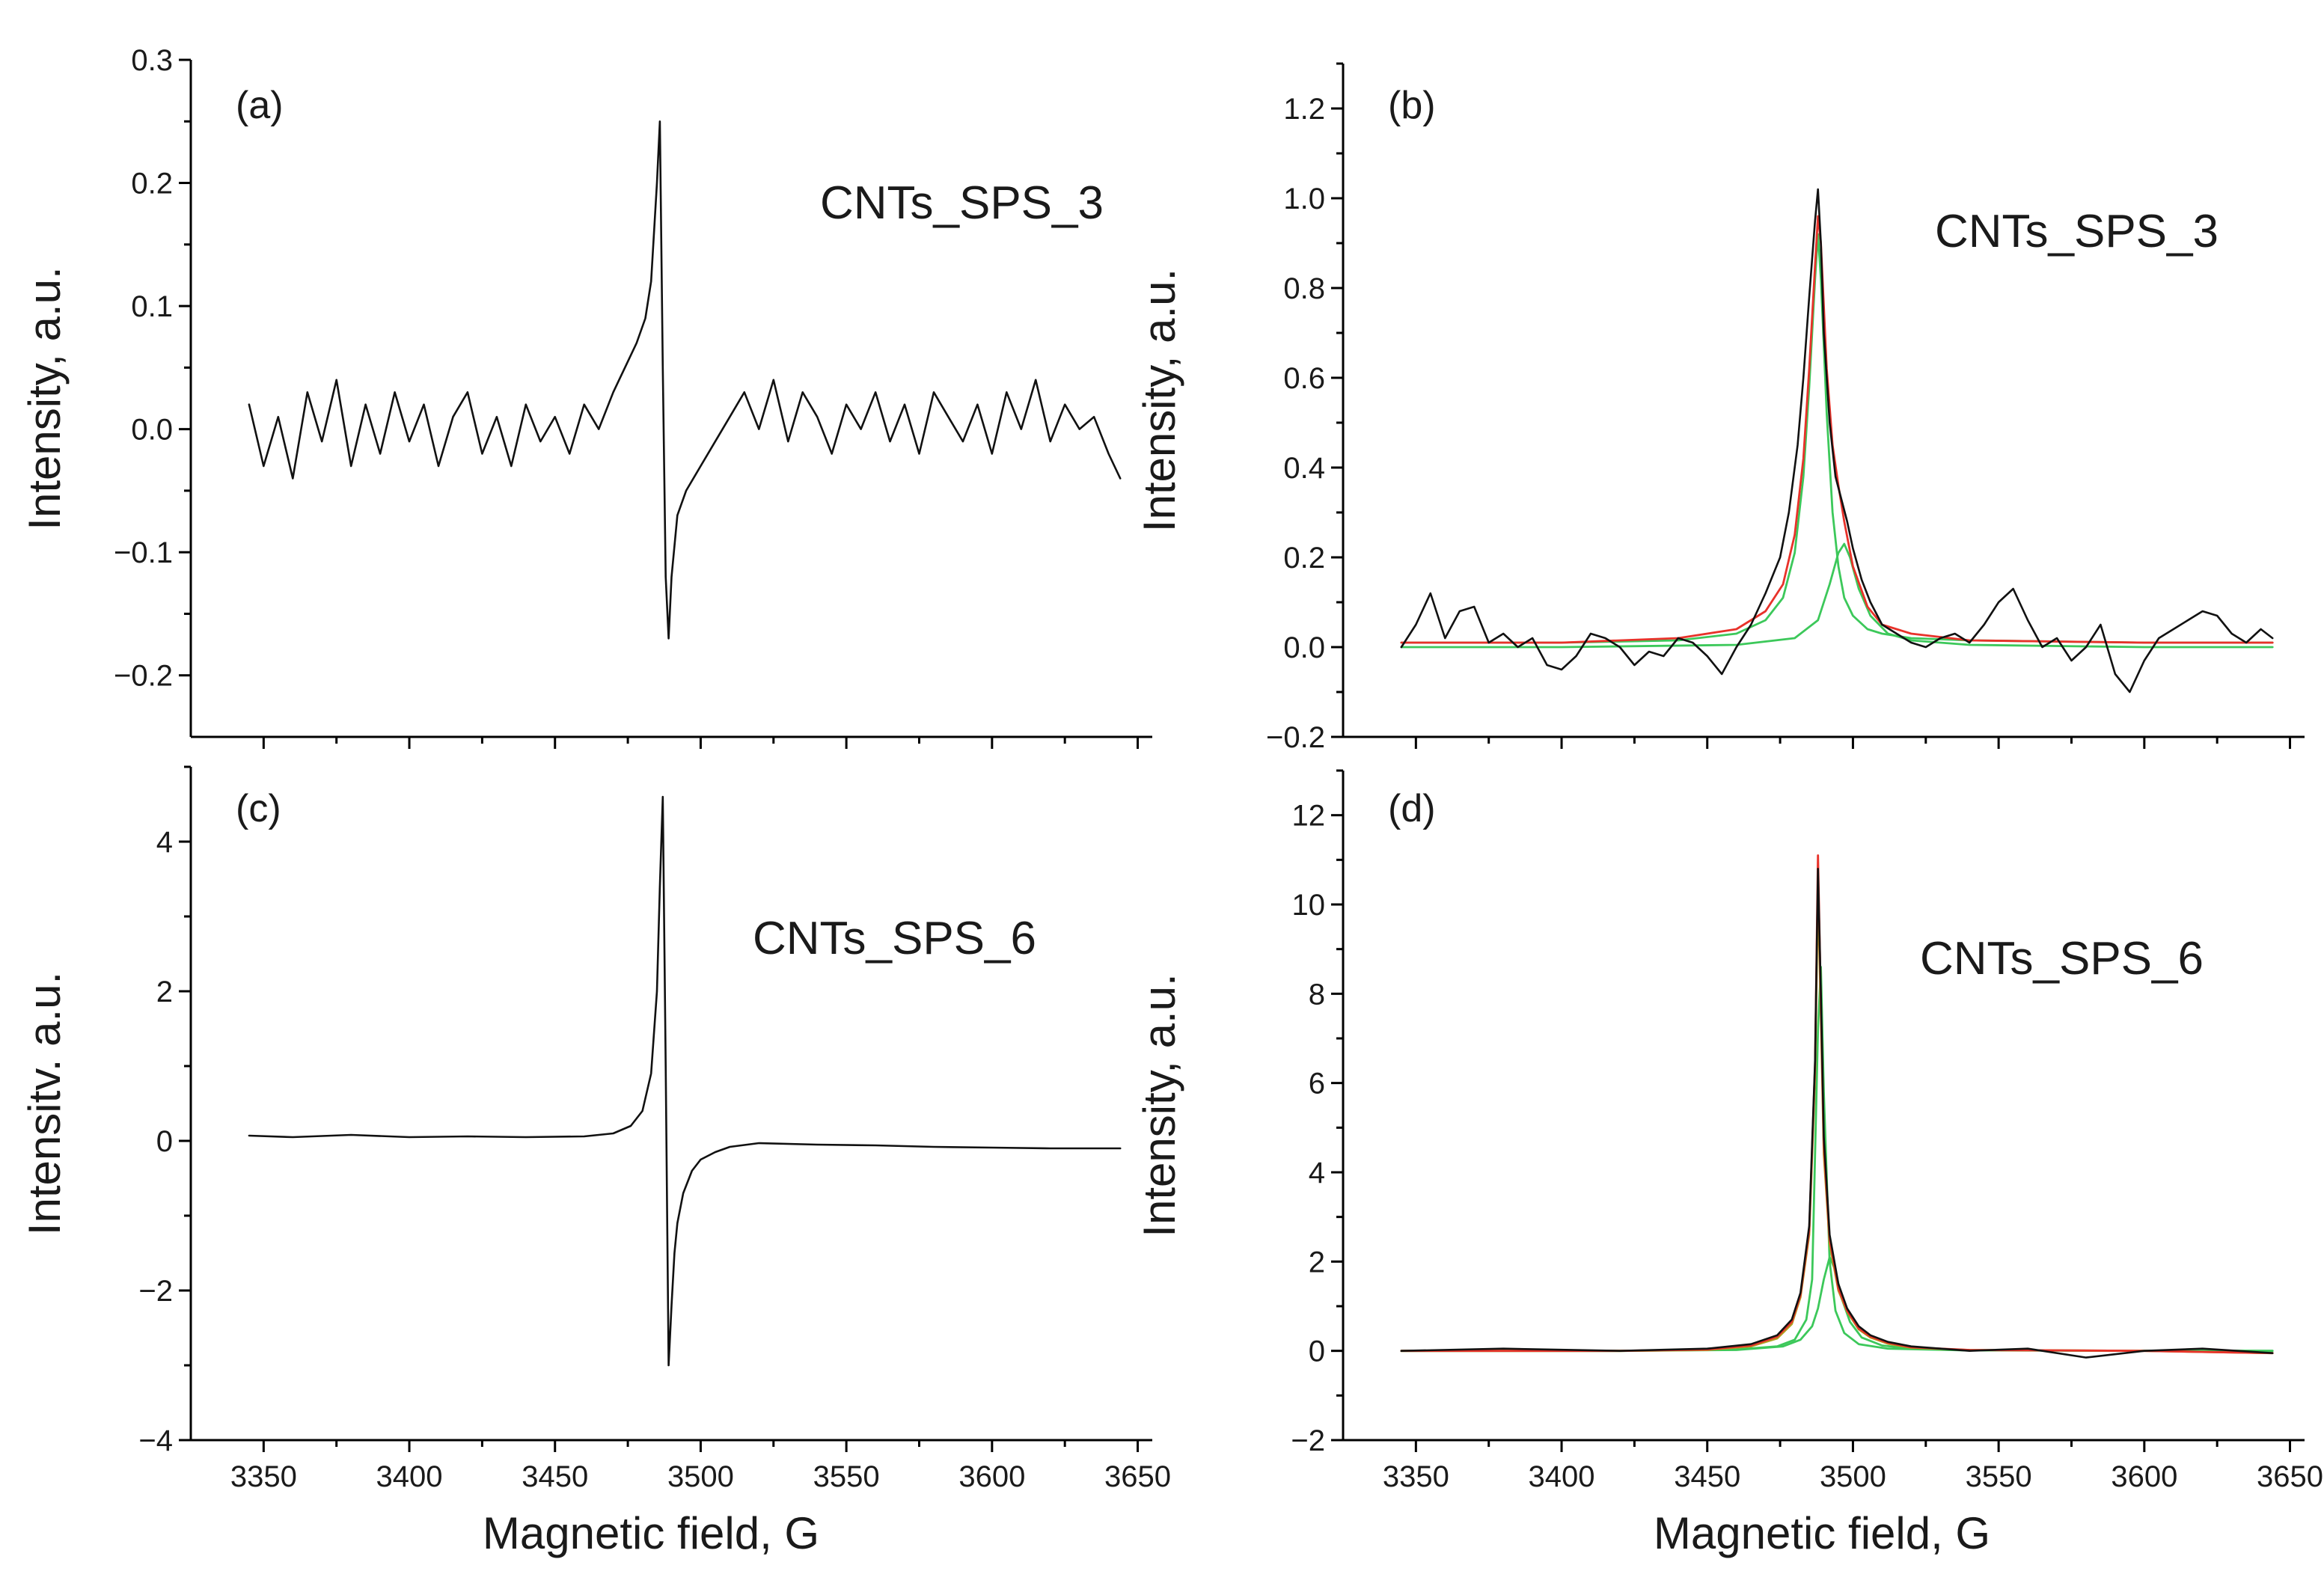 This screenshot has height=1589, width=2324. I want to click on panel-label-b: (b), so click(1412, 106).